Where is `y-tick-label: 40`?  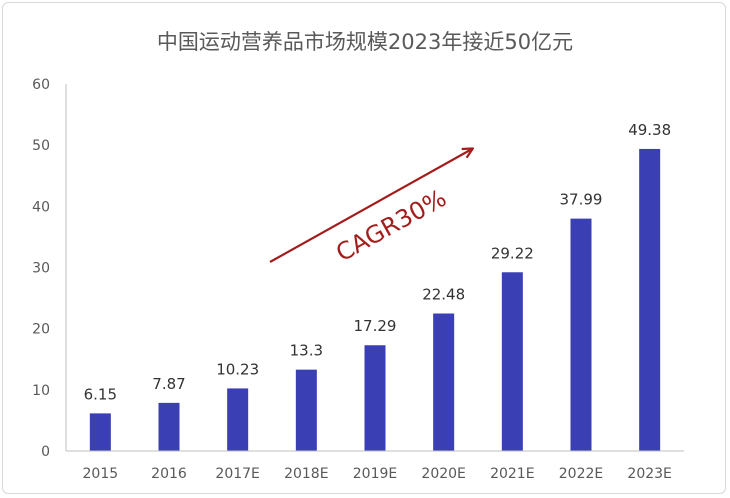
y-tick-label: 40 is located at coordinates (41, 207).